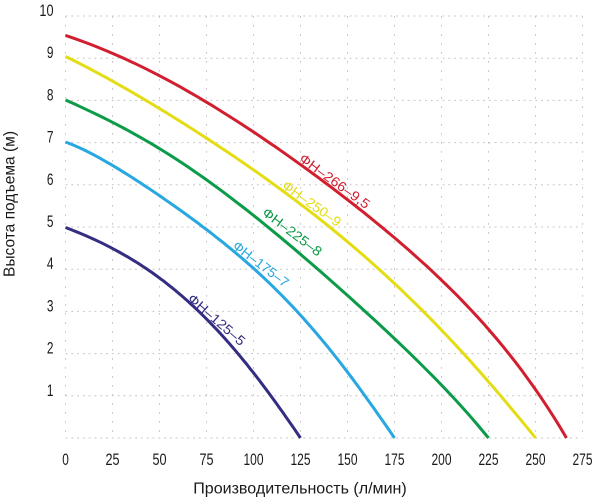  Describe the element at coordinates (489, 459) in the screenshot. I see `svg-text: 225` at that location.